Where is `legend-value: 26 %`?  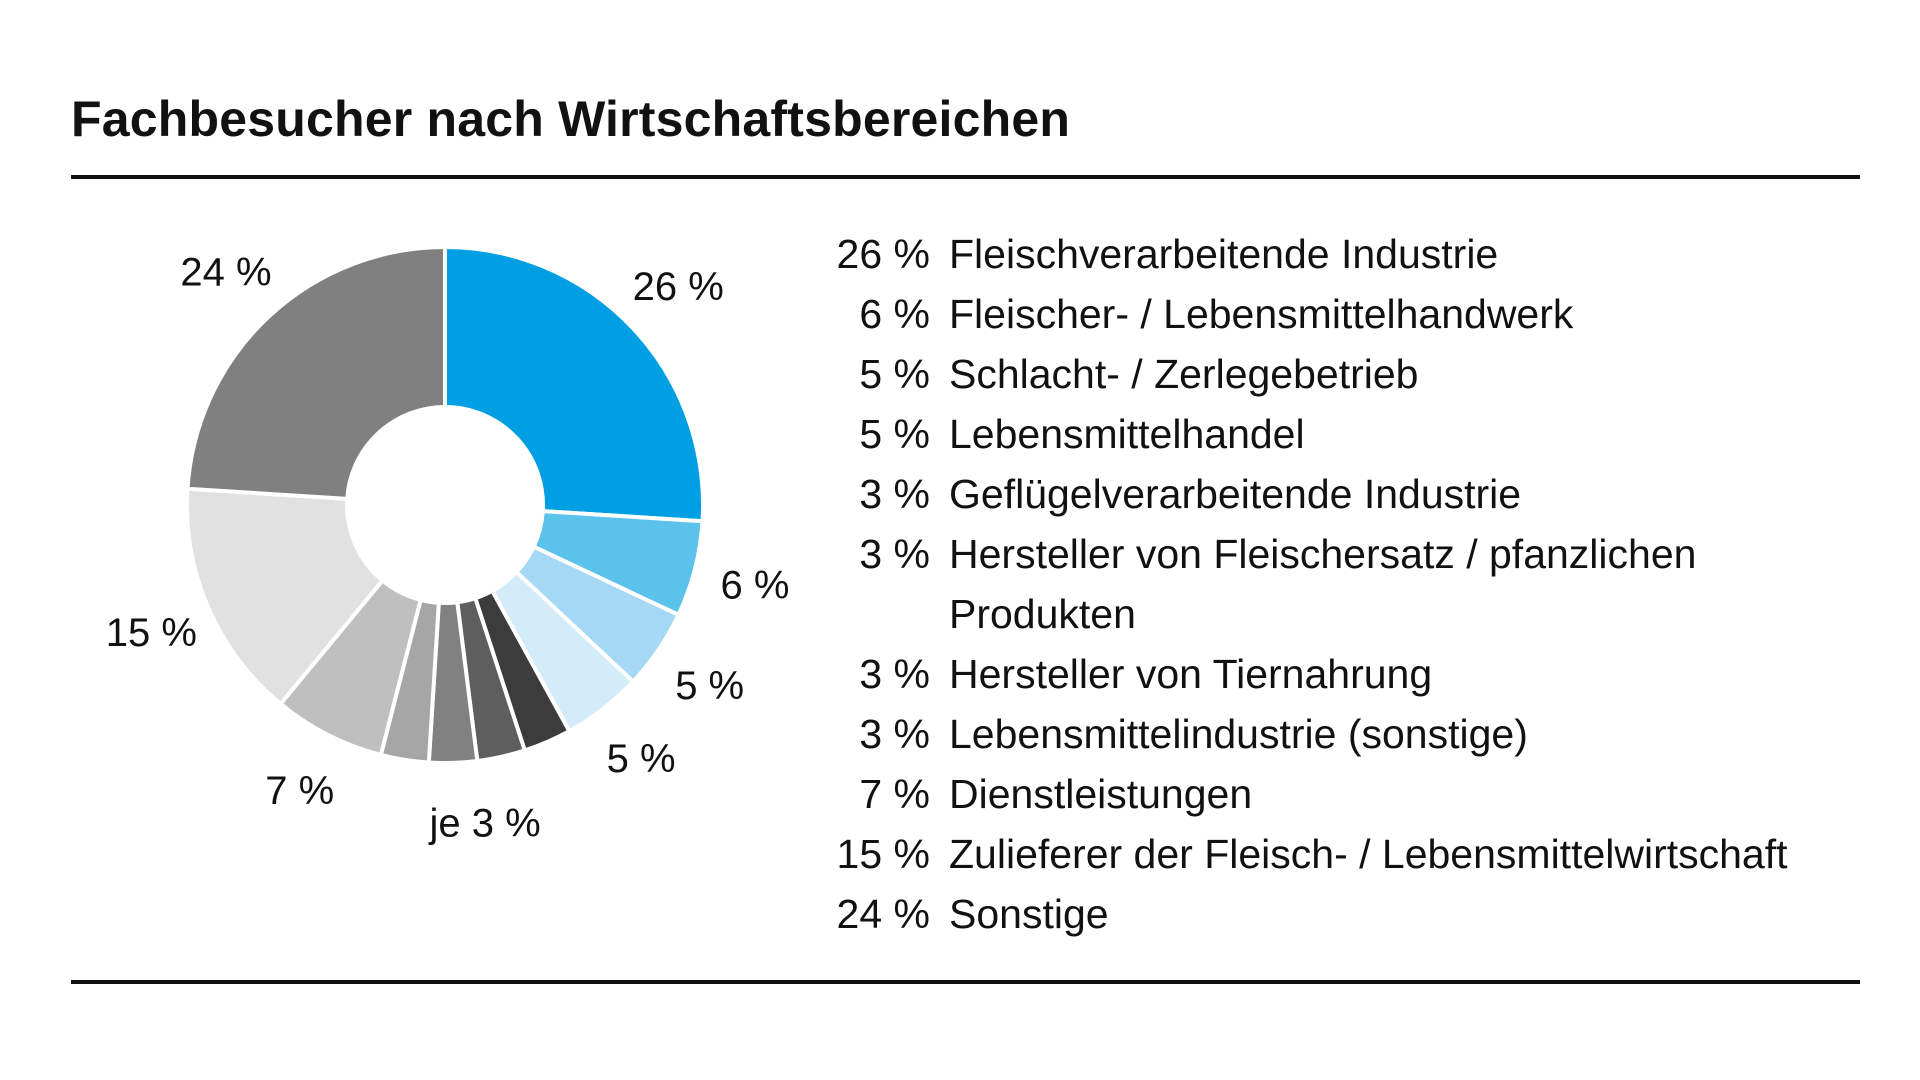 legend-value: 26 % is located at coordinates (883, 254).